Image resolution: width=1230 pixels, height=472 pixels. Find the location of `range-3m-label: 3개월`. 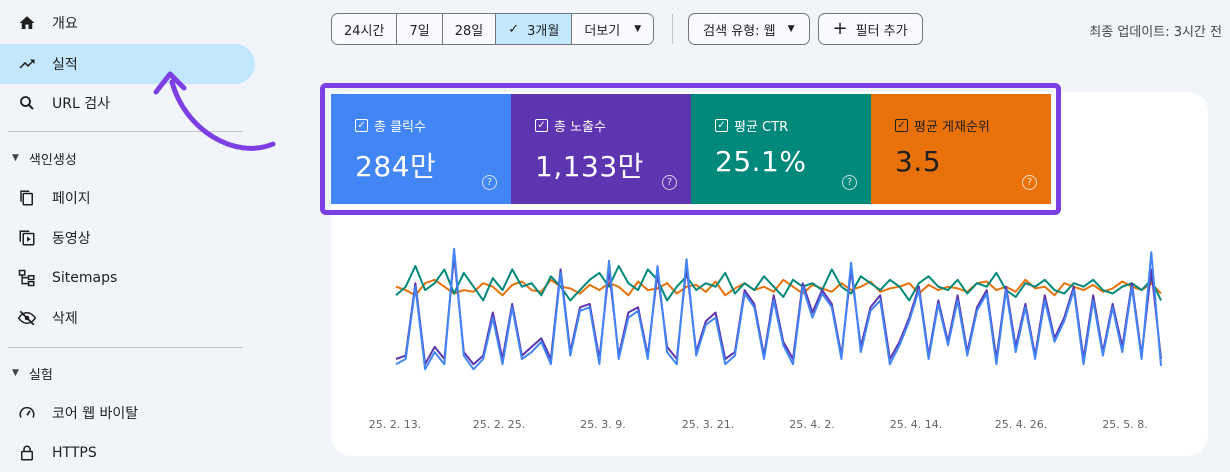

range-3m-label: 3개월 is located at coordinates (543, 31).